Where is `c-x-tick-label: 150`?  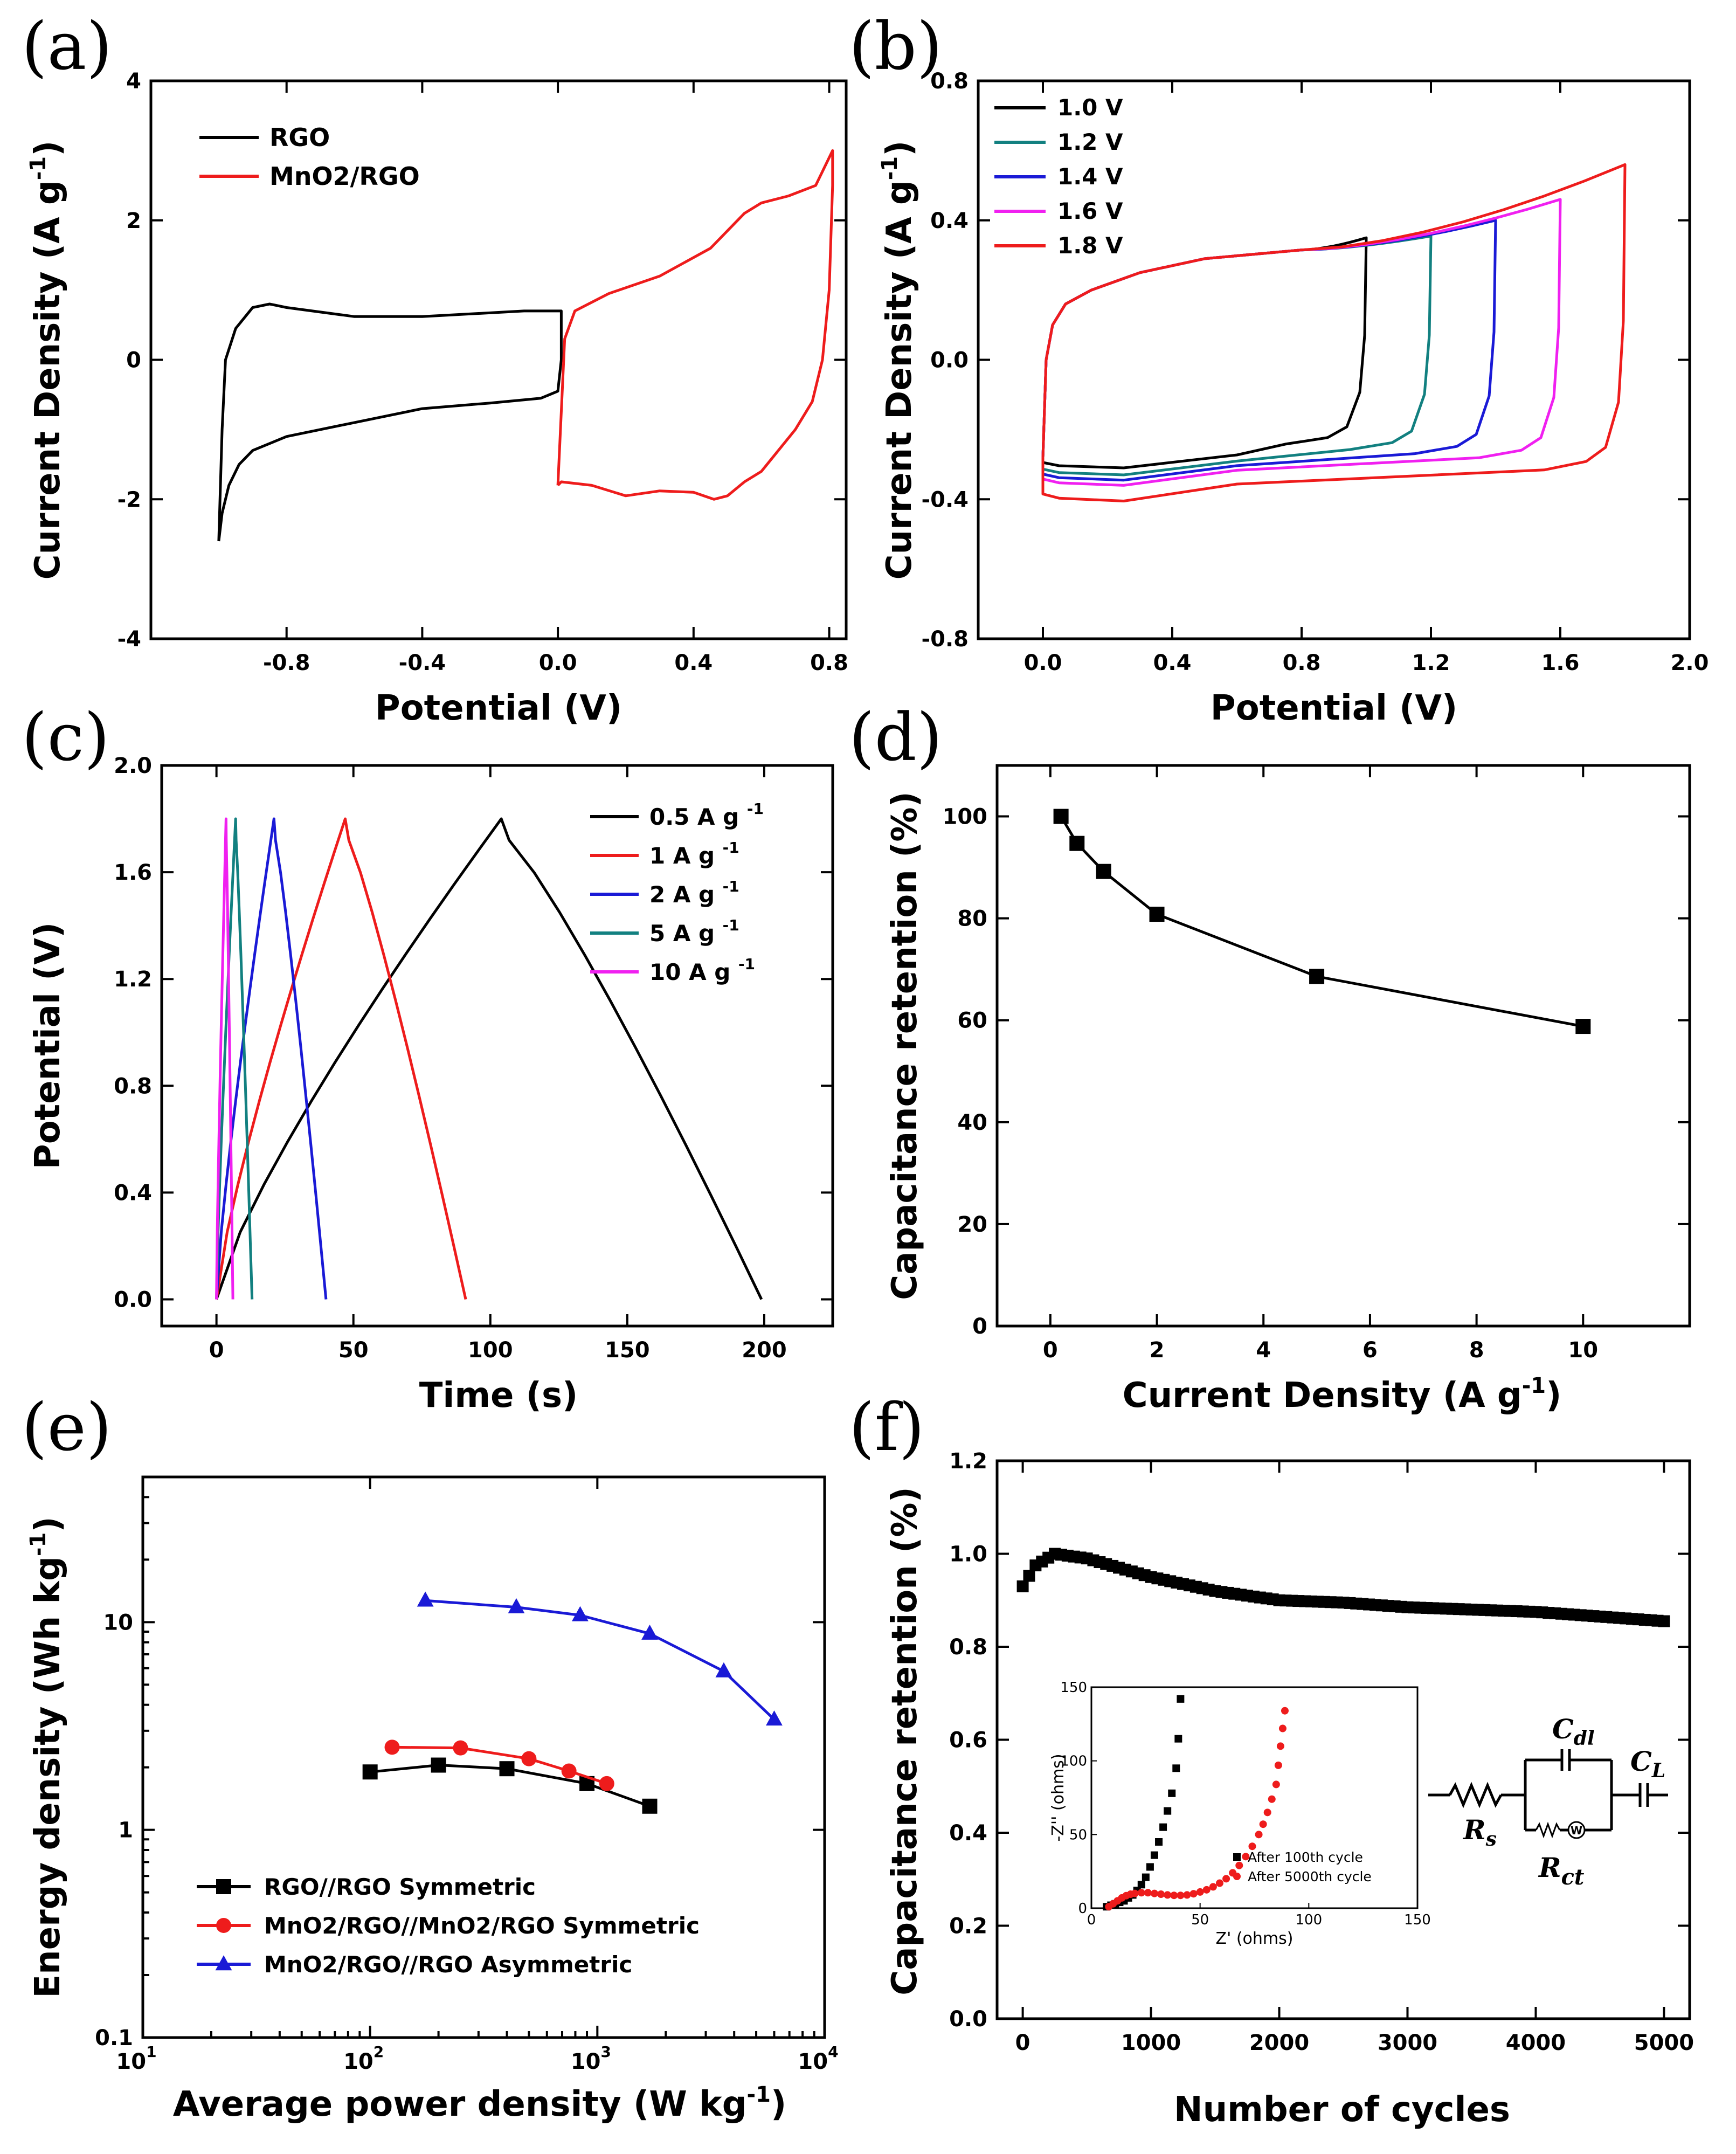 c-x-tick-label: 150 is located at coordinates (627, 1350).